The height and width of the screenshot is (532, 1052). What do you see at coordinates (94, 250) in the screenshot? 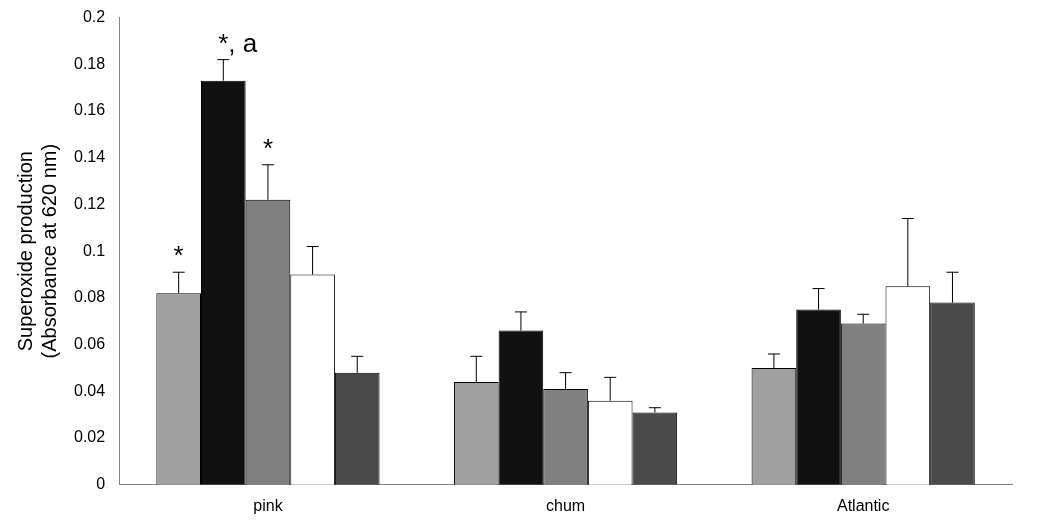
I see `y-tick-label: 0.1` at bounding box center [94, 250].